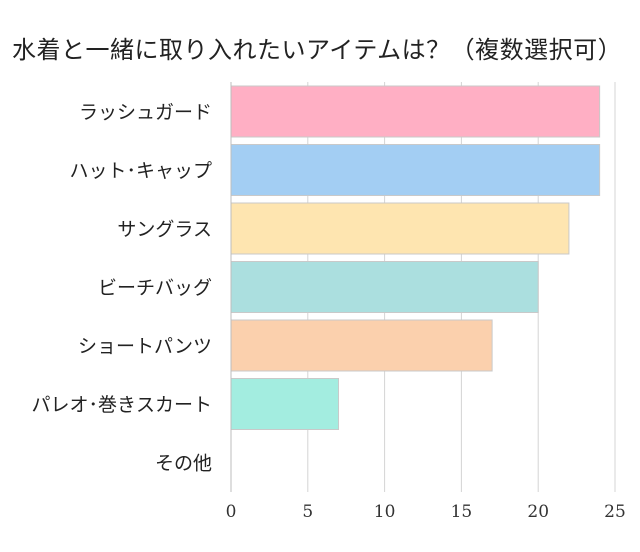  I want to click on x-tick-label: 5, so click(307, 512).